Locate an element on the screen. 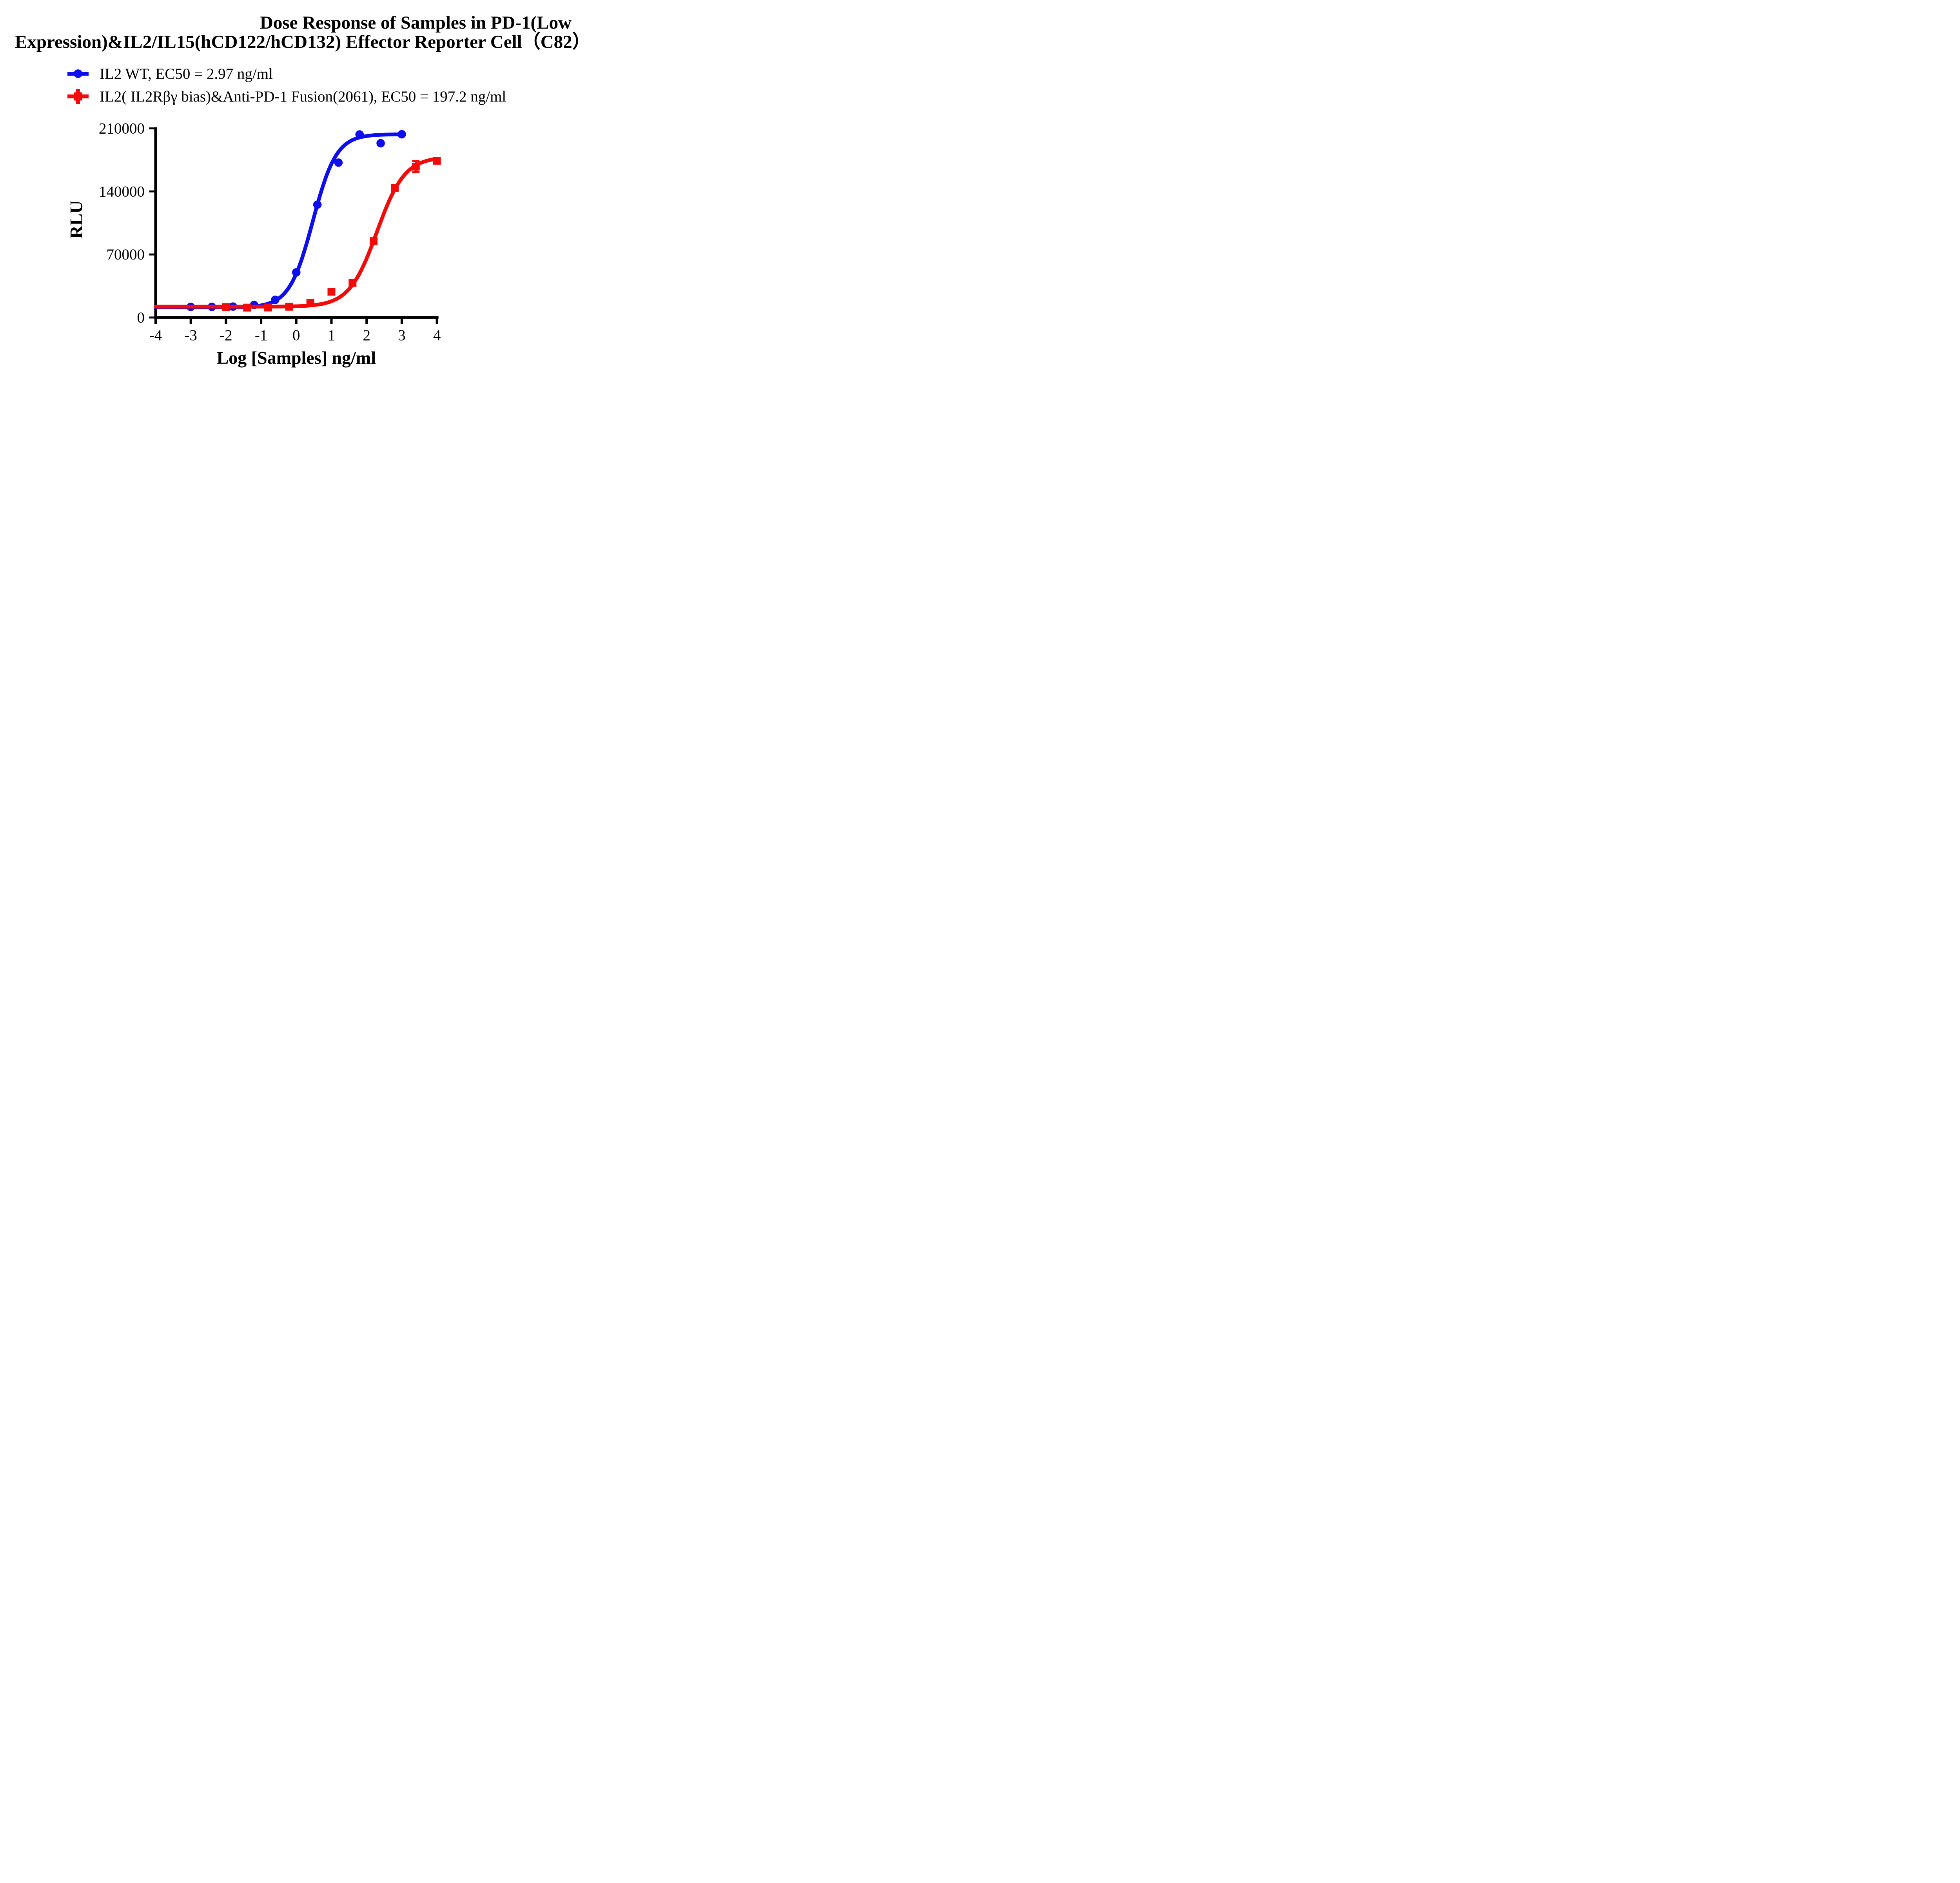 The height and width of the screenshot is (1883, 1960). x-tick-label: -3 is located at coordinates (190, 336).